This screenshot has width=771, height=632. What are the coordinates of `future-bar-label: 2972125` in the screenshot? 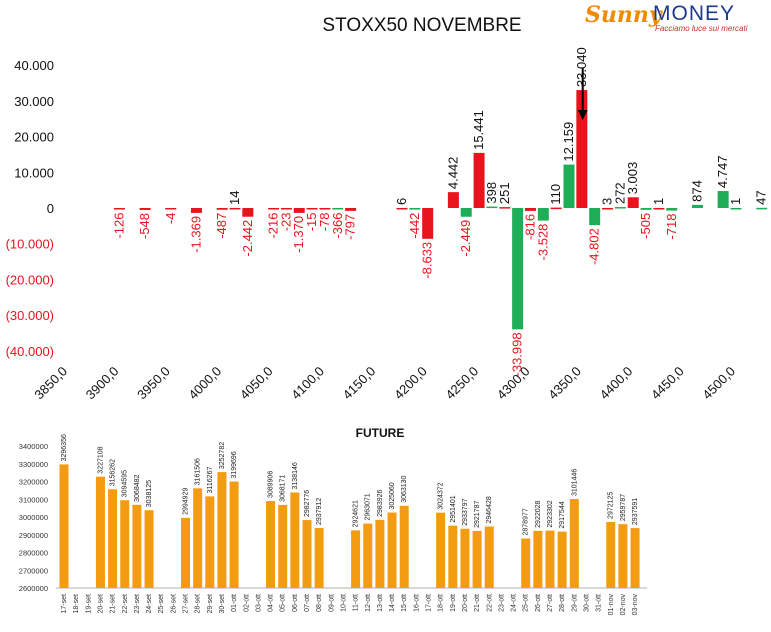 It's located at (611, 505).